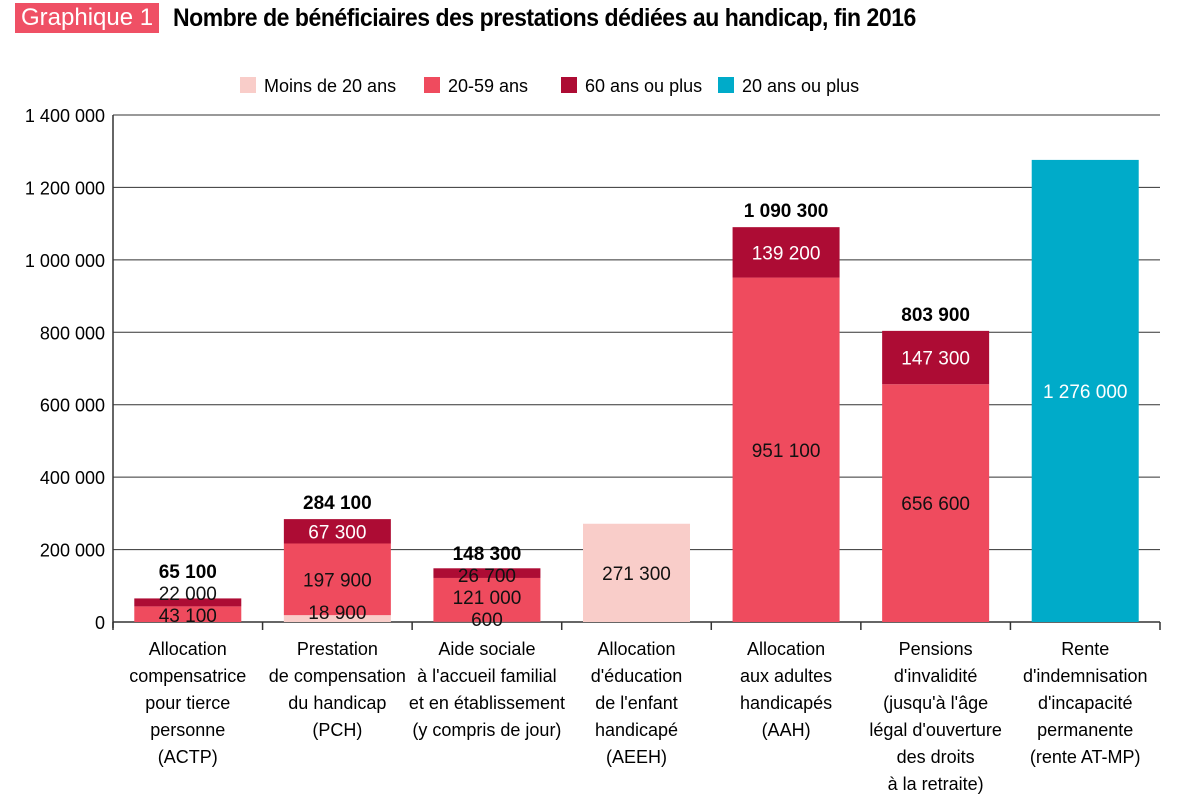  Describe the element at coordinates (637, 676) in the screenshot. I see `category-label: d'éducation` at that location.